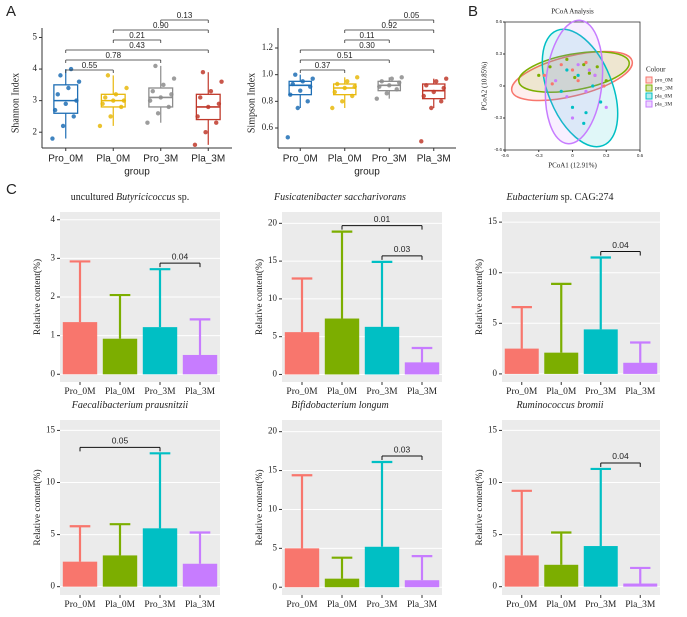 The width and height of the screenshot is (687, 617). What do you see at coordinates (35, 100) in the screenshot?
I see `y-tick-label: 3` at bounding box center [35, 100].